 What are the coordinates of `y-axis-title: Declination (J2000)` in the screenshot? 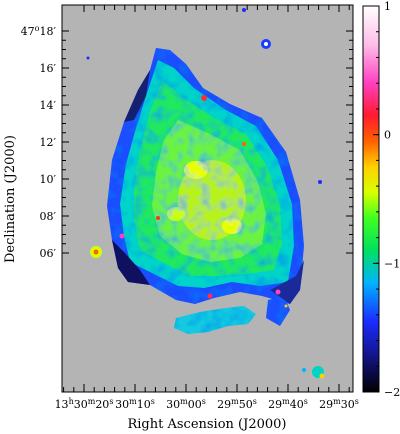 It's located at (10, 199).